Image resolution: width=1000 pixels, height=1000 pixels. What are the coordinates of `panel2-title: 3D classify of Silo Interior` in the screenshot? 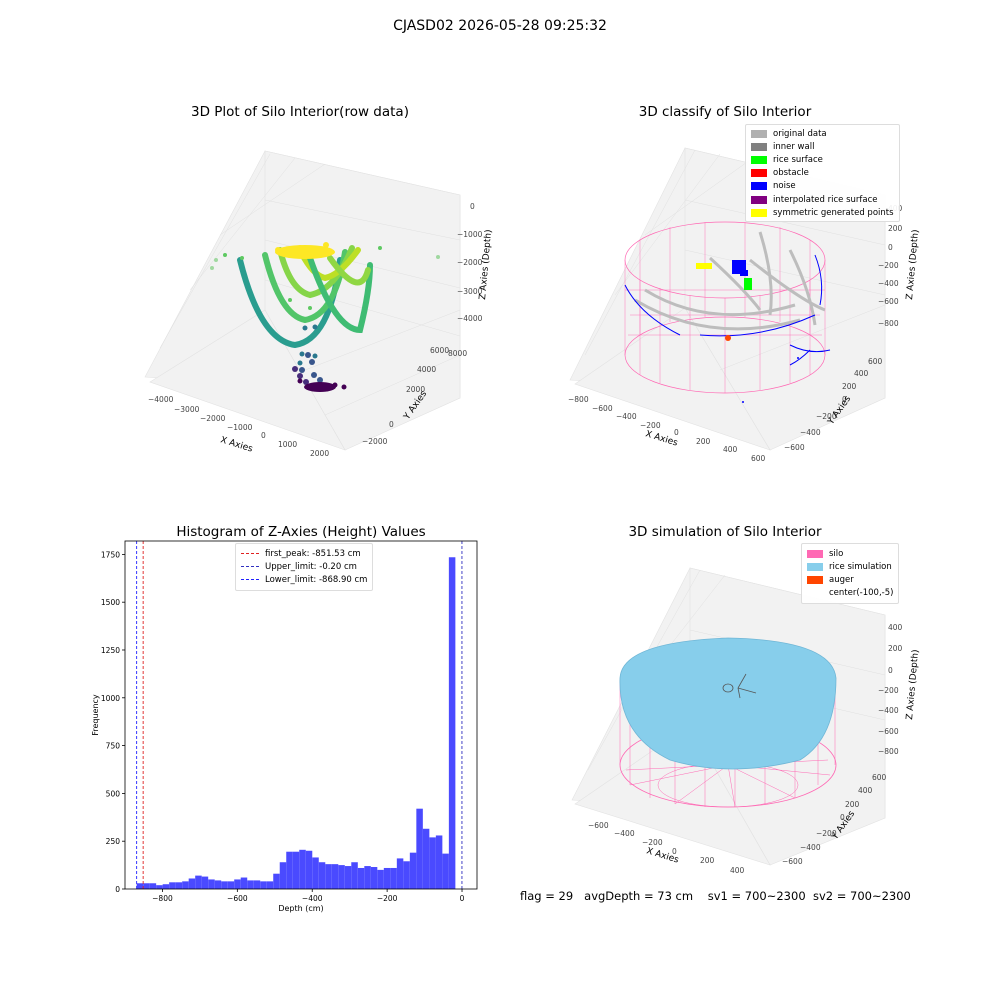 It's located at (725, 112).